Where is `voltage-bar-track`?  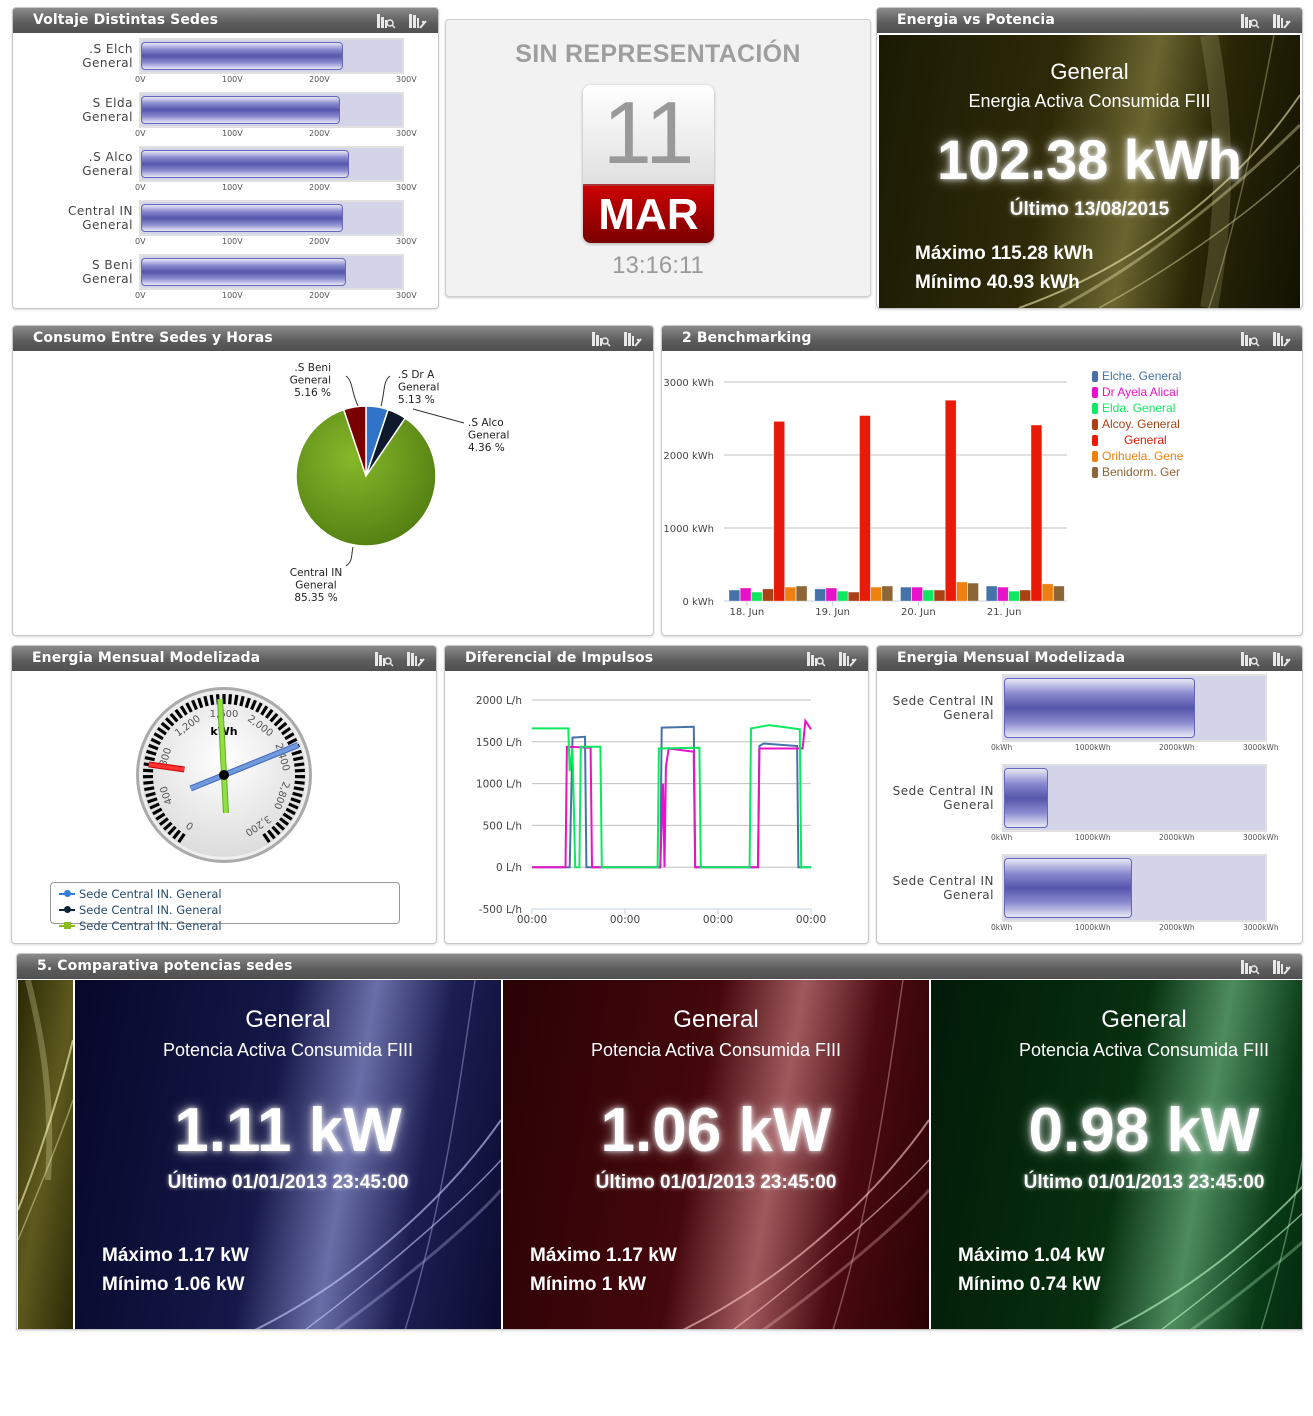 voltage-bar-track is located at coordinates (271, 164).